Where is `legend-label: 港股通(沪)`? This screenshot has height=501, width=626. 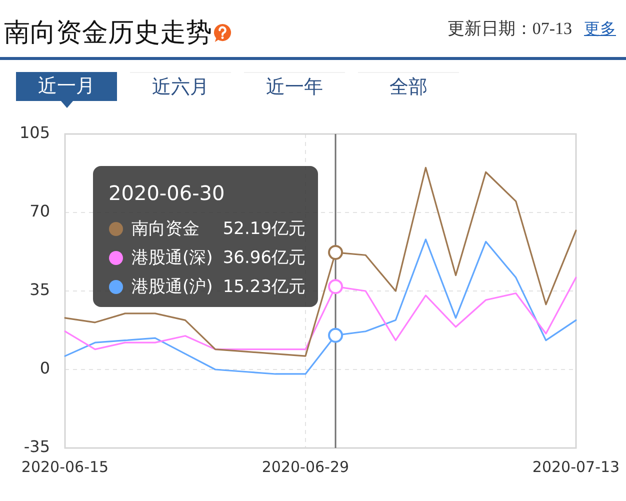 legend-label: 港股通(沪) is located at coordinates (172, 287).